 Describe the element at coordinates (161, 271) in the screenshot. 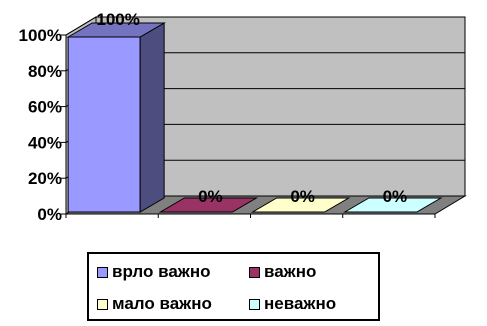

I see `legend-label: врло важно` at that location.